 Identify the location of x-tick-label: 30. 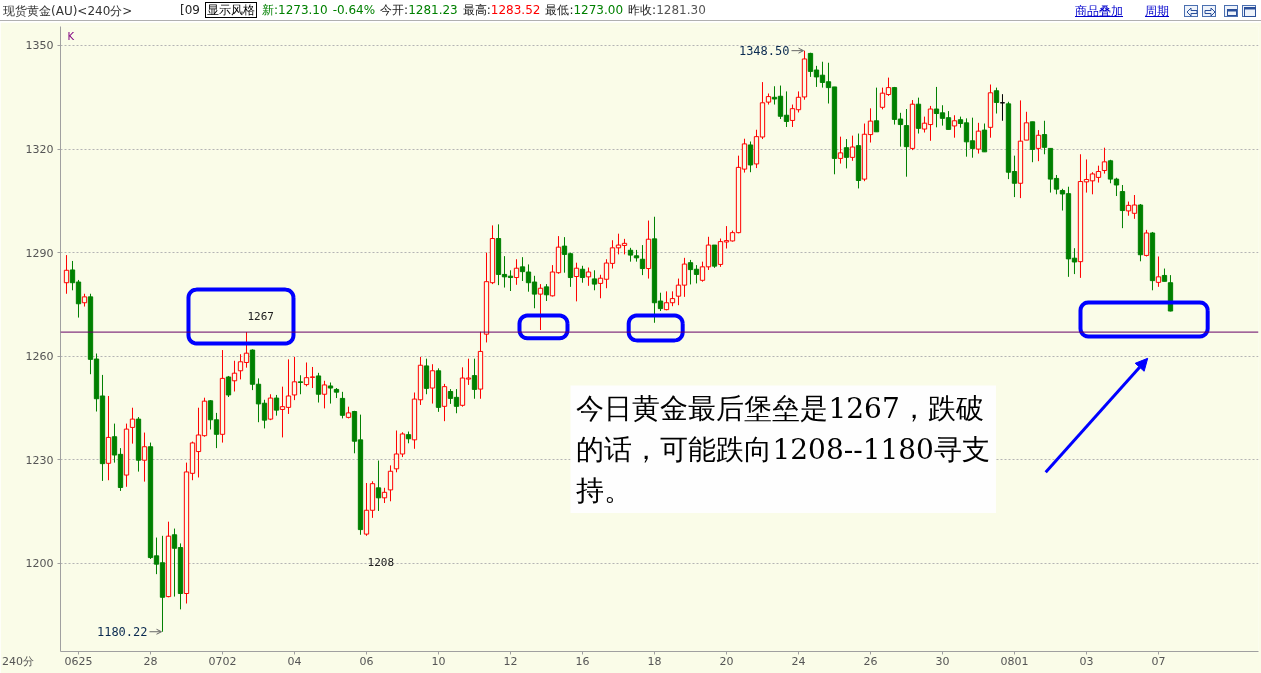
(942, 661).